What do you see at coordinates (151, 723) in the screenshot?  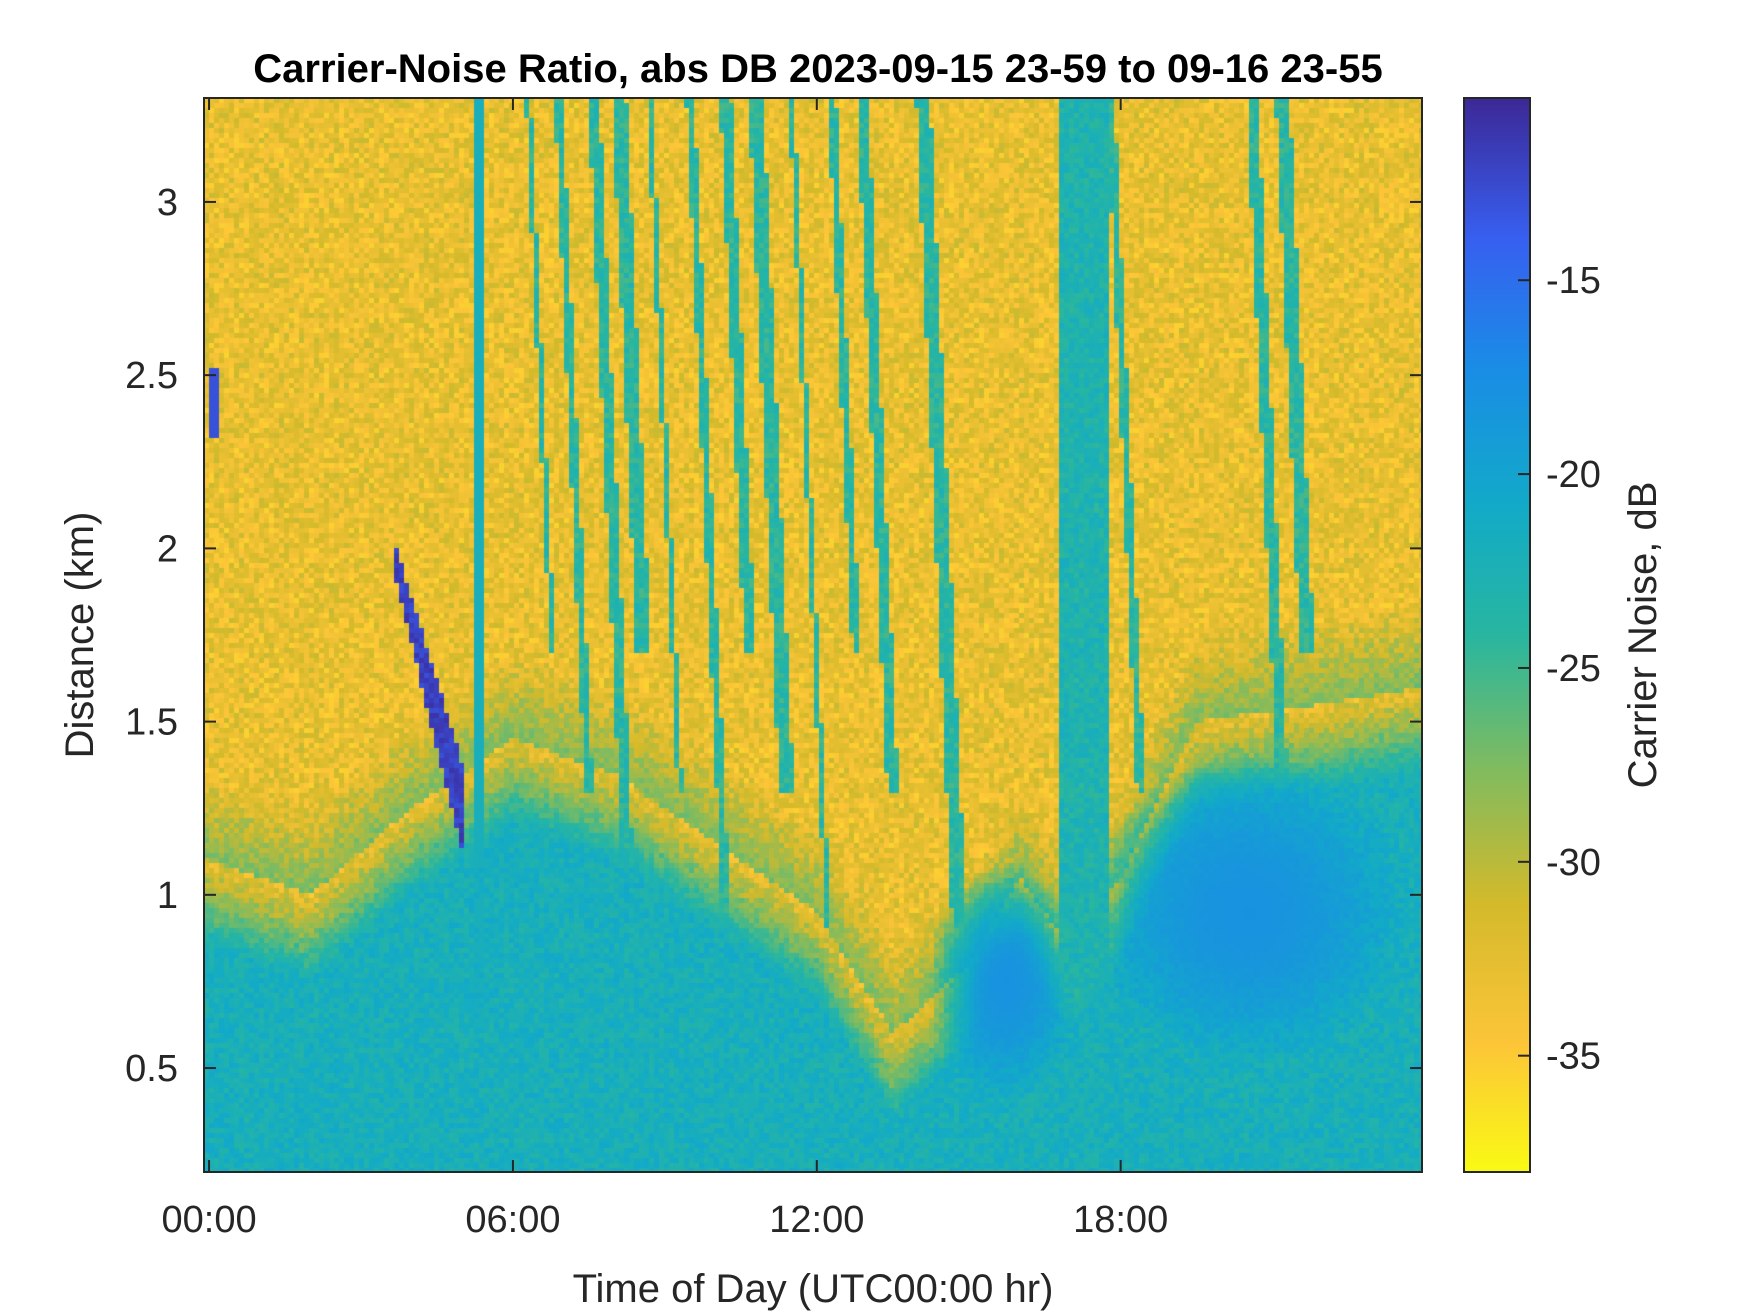 I see `y-tick-label: 1.5` at bounding box center [151, 723].